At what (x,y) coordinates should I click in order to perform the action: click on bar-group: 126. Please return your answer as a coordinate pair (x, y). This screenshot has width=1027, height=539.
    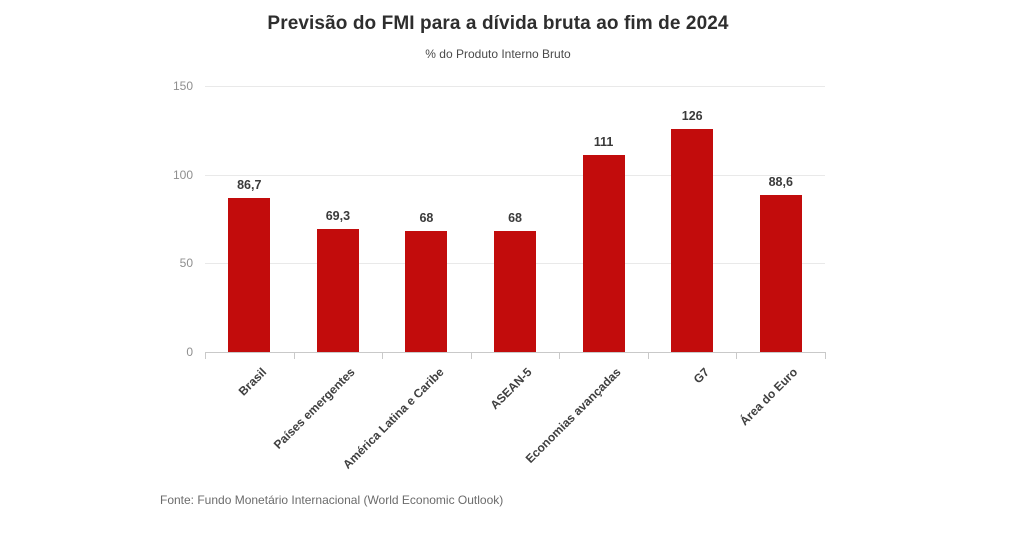
    Looking at the image, I should click on (692, 219).